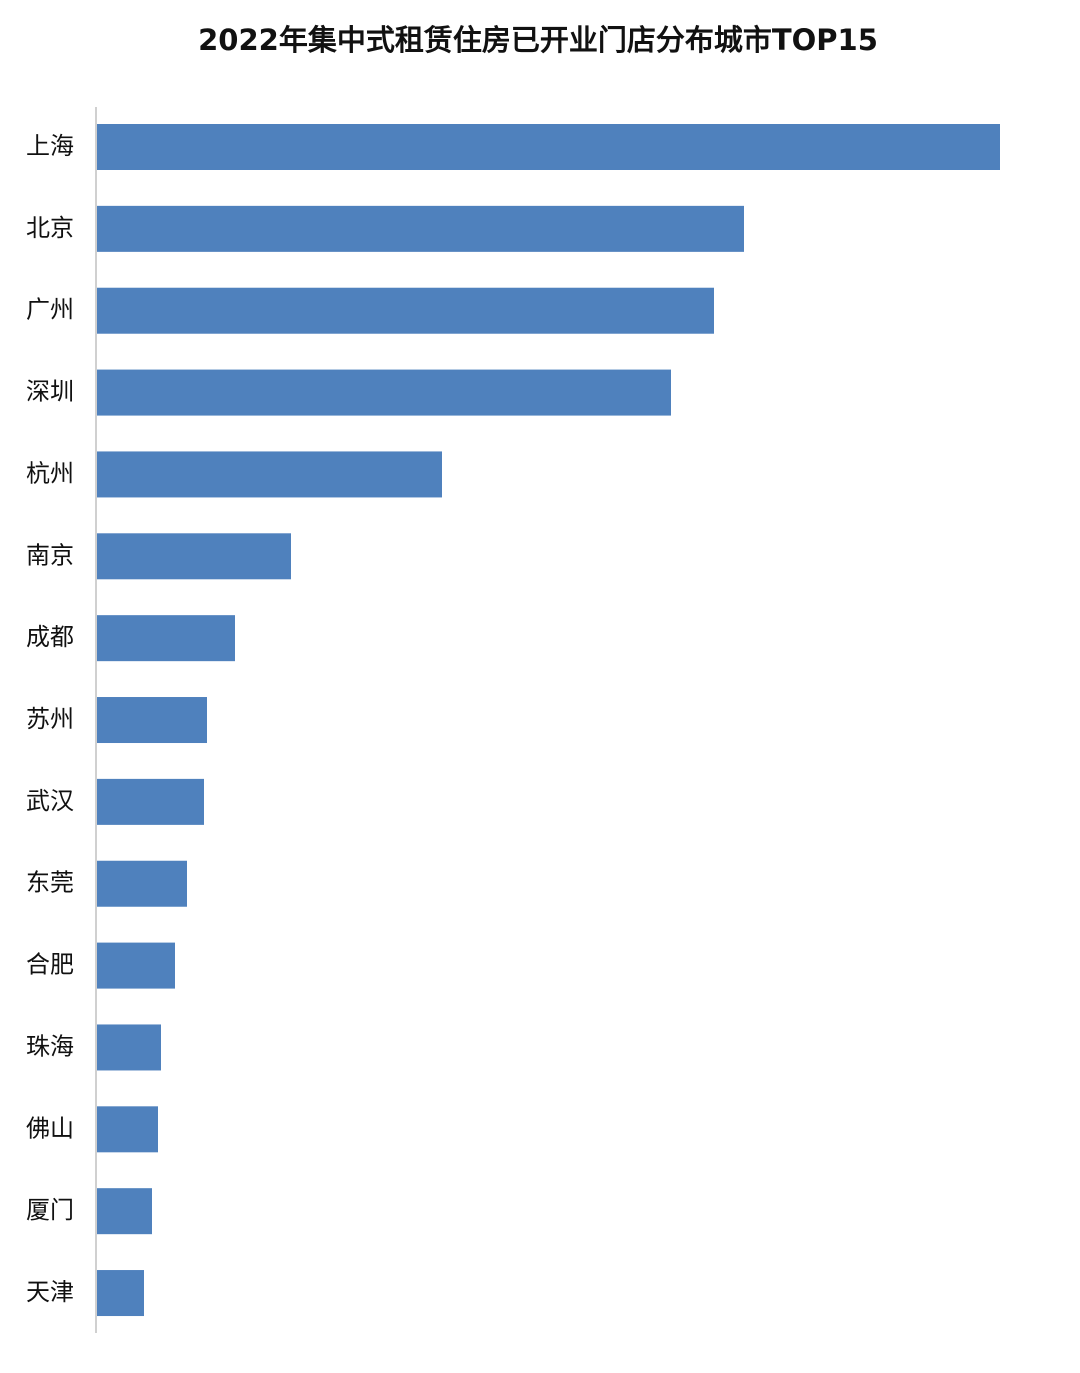  Describe the element at coordinates (50, 228) in the screenshot. I see `y-tick-label: 北京` at that location.